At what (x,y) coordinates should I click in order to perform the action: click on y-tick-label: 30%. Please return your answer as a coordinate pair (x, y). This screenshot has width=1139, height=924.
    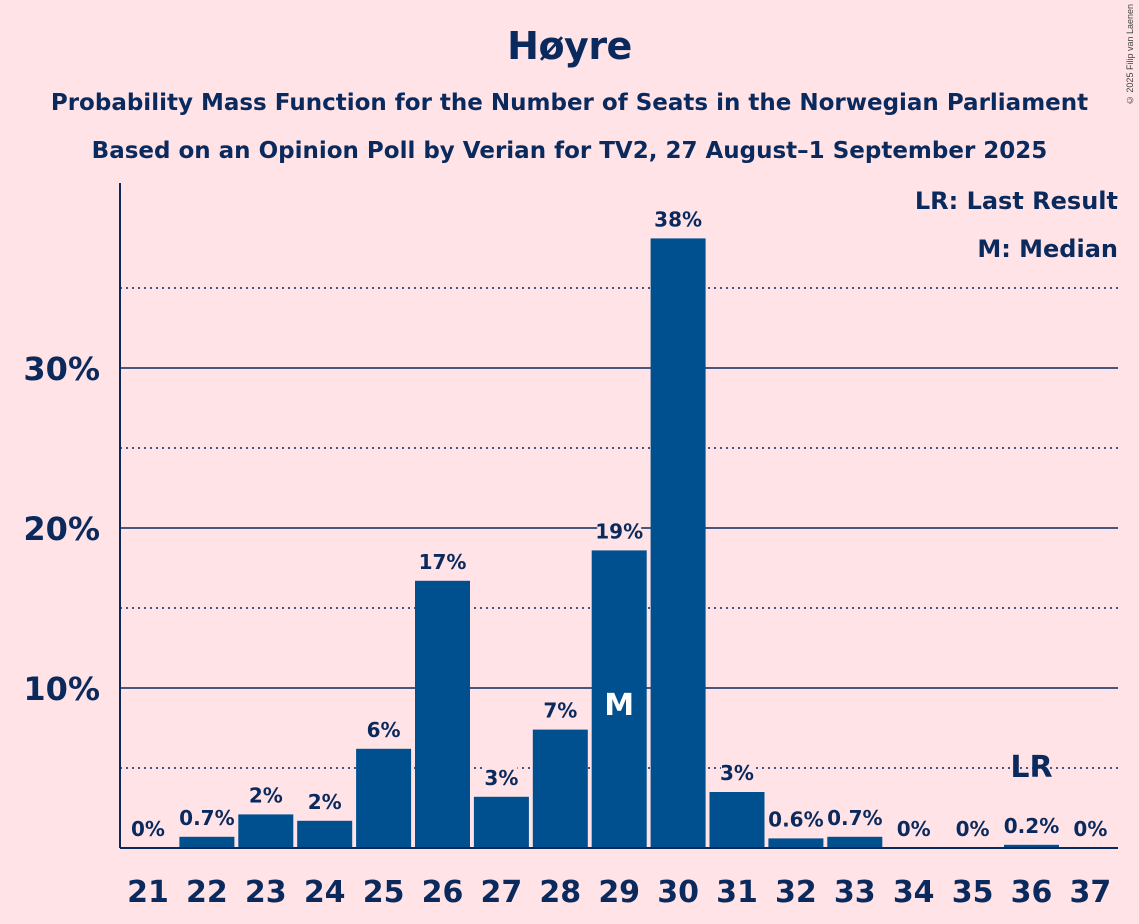
    Looking at the image, I should click on (61, 369).